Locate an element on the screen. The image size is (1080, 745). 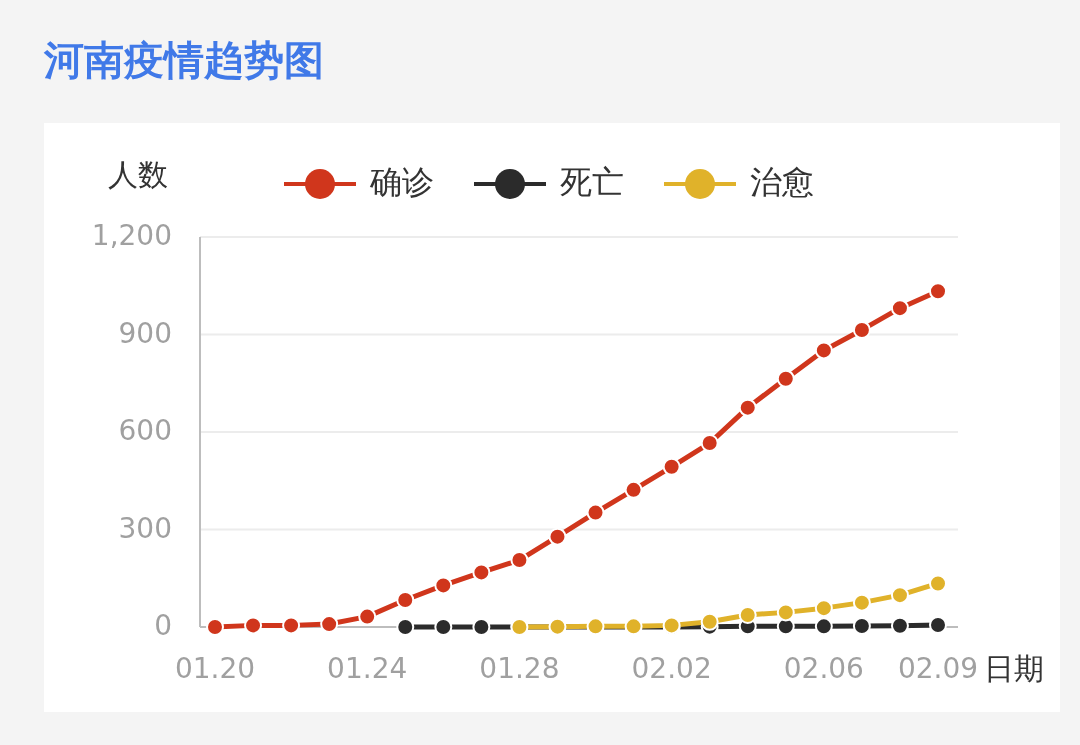
x-tick-label: 02.09 is located at coordinates (938, 668).